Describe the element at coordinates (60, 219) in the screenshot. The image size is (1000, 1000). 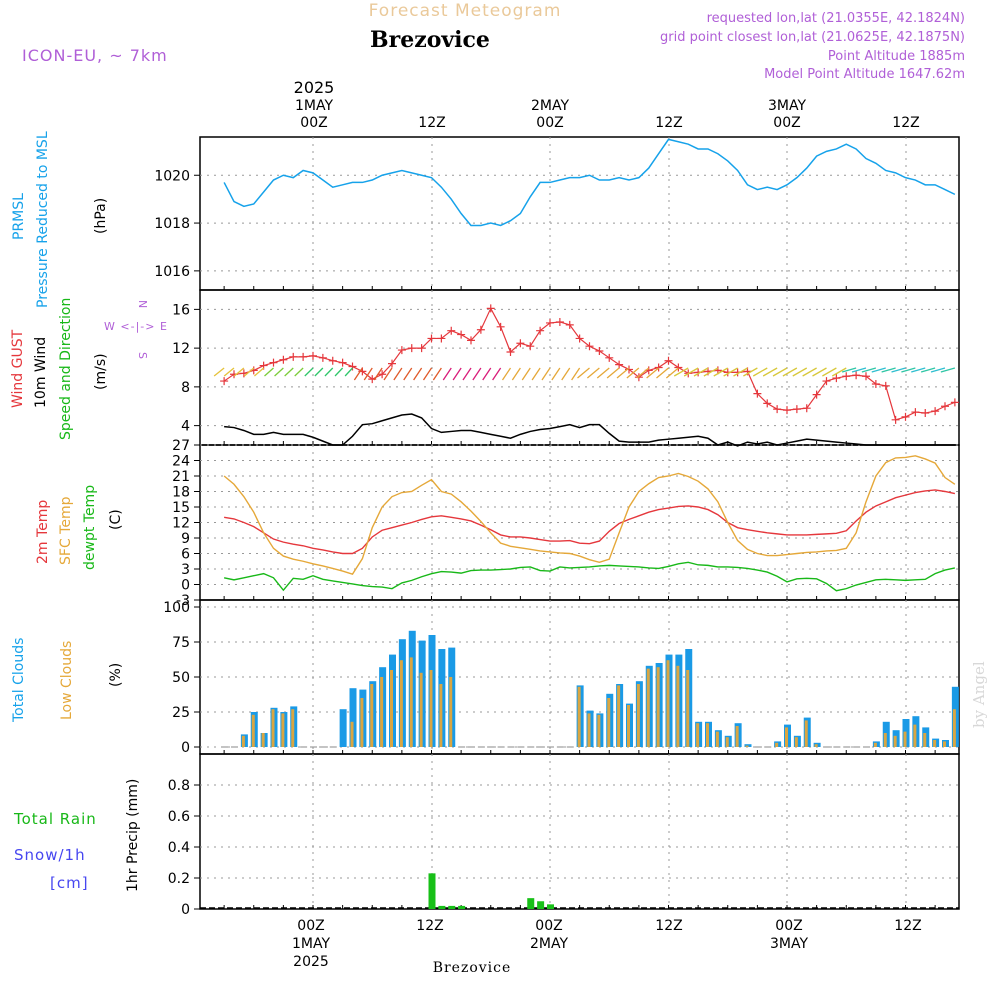
I see `pressure-labels: PRMSL Pressure Reduced to MSL (hPa)` at that location.